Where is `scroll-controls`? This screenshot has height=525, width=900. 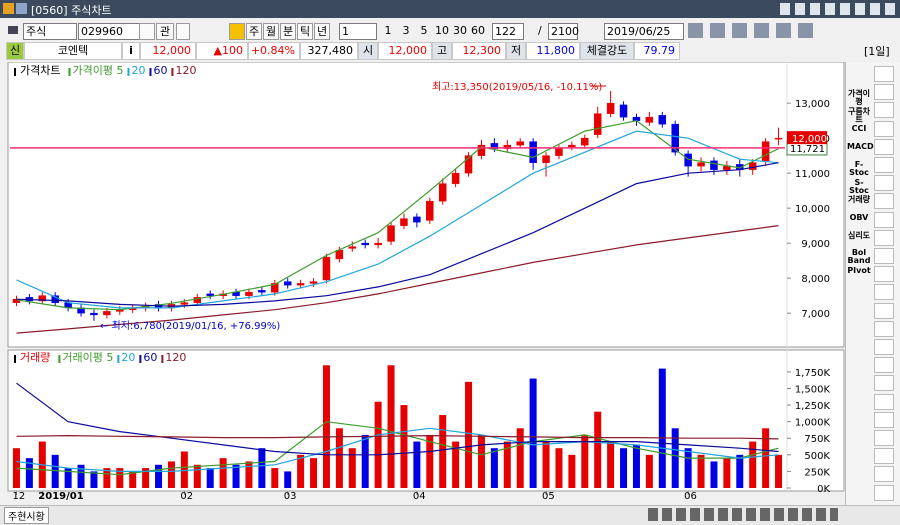 scroll-controls is located at coordinates (743, 514).